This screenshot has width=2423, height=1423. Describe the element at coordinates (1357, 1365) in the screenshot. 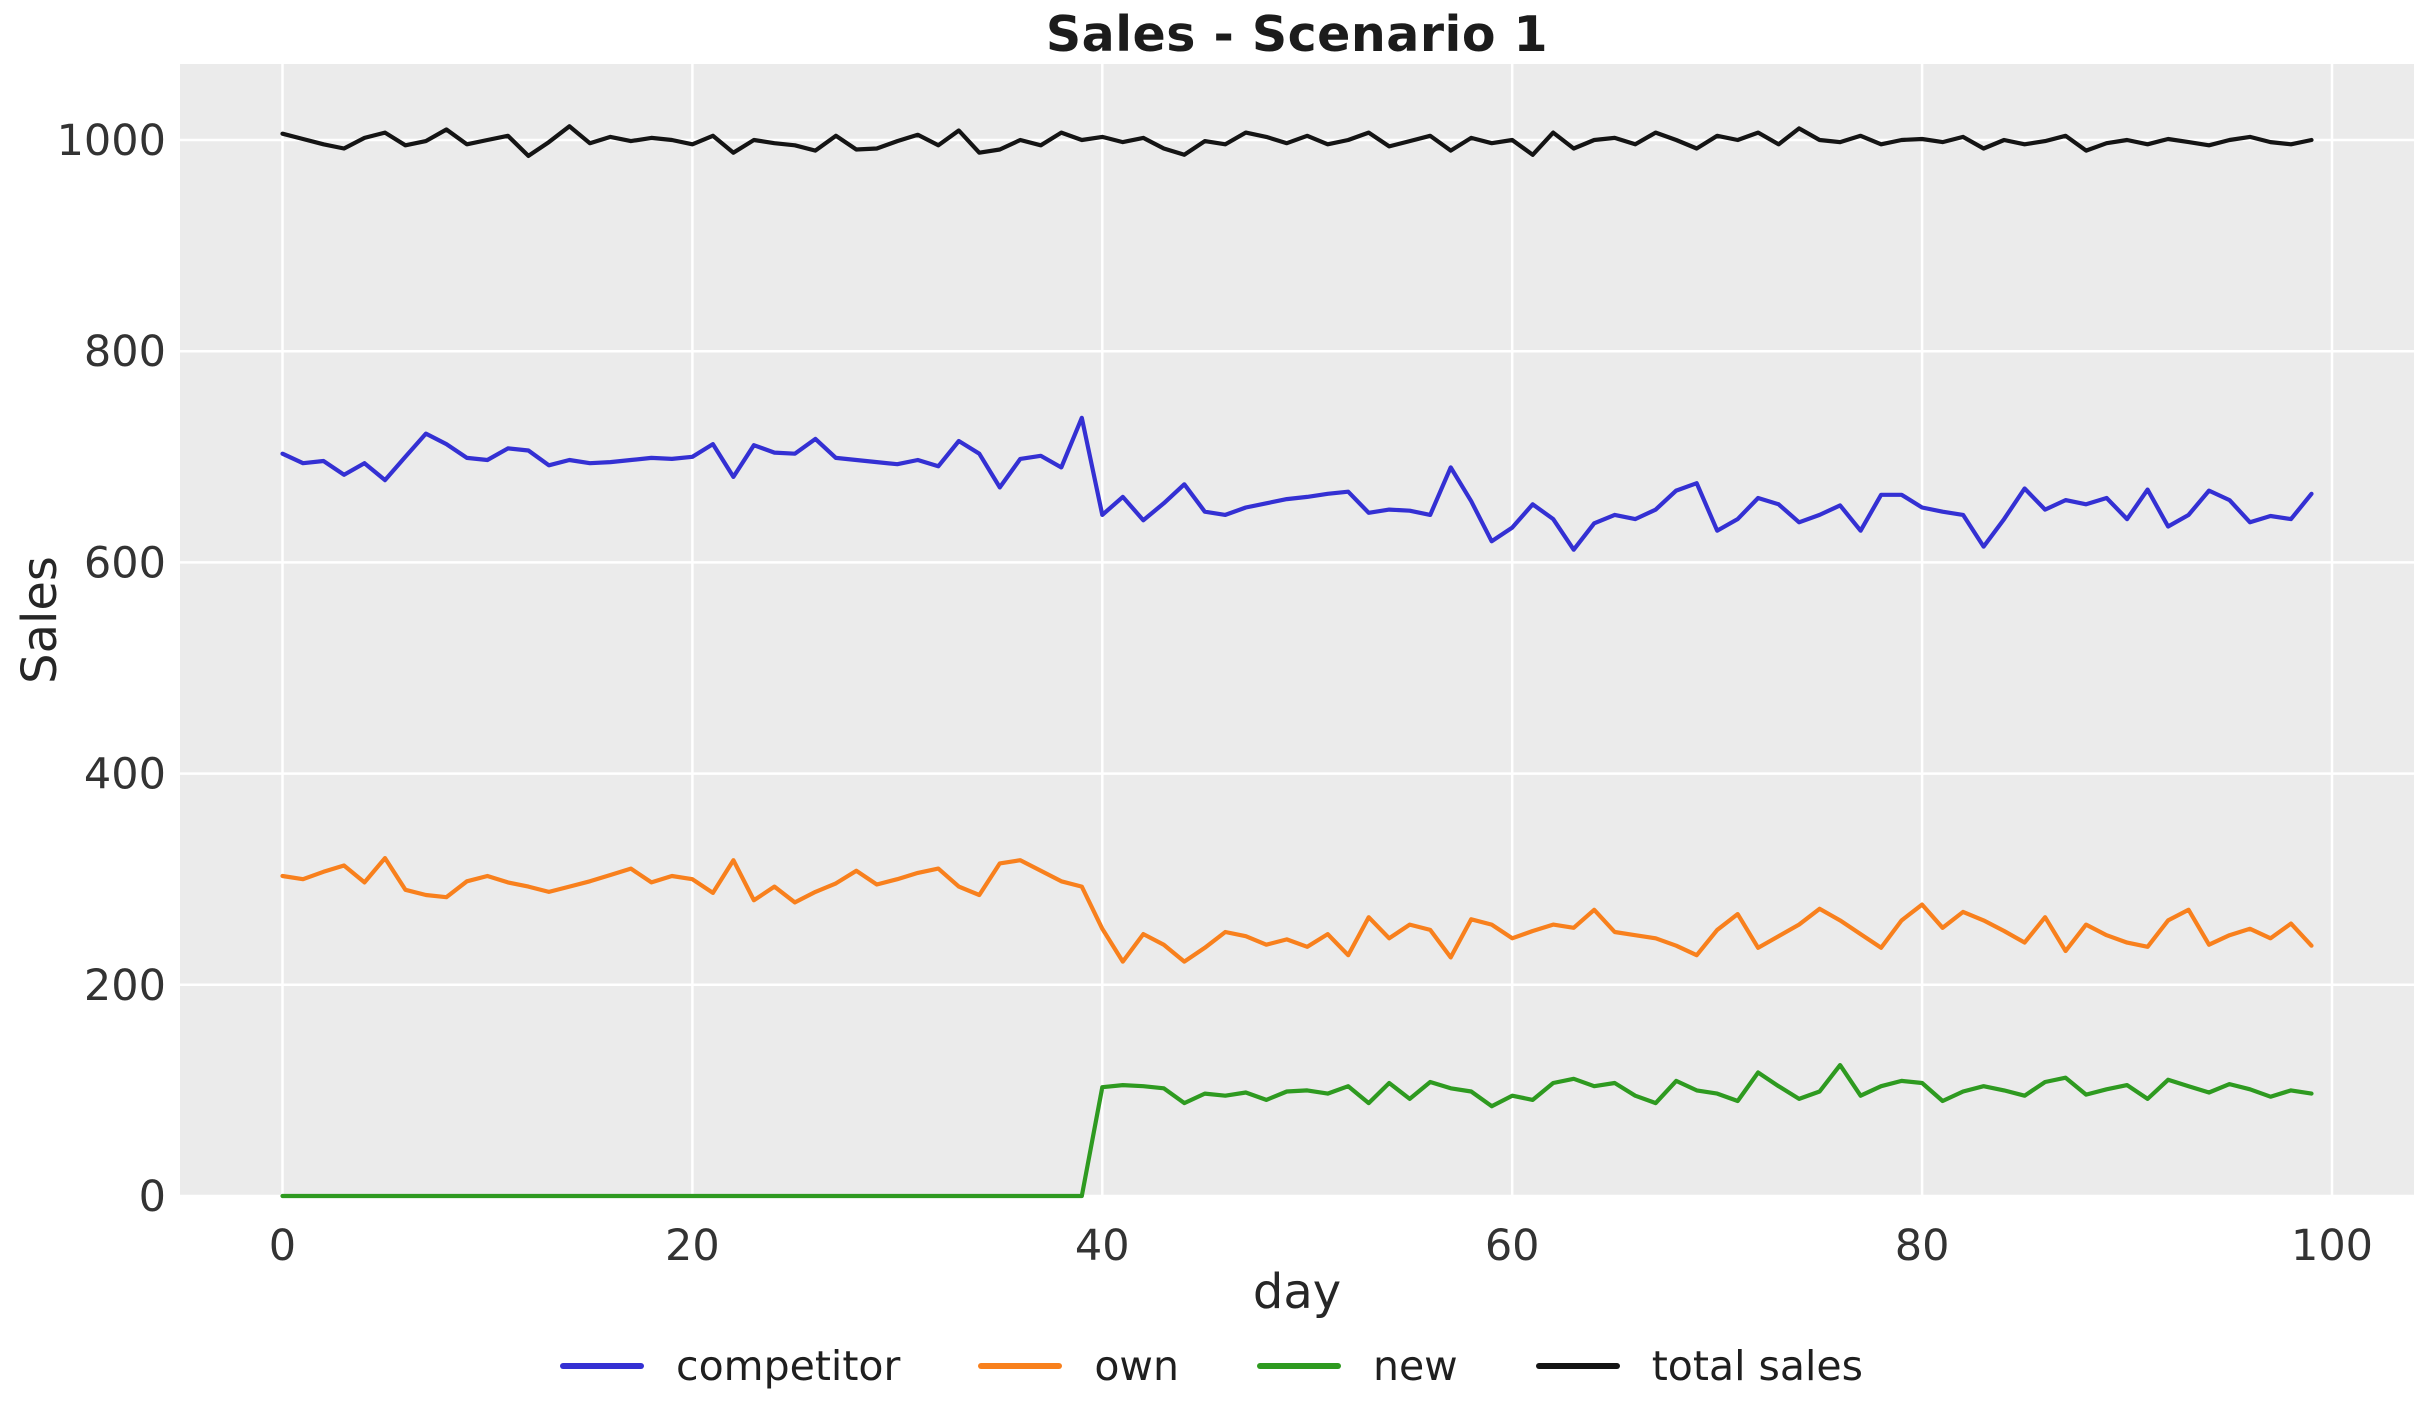

I see `legend-item-new: new` at that location.